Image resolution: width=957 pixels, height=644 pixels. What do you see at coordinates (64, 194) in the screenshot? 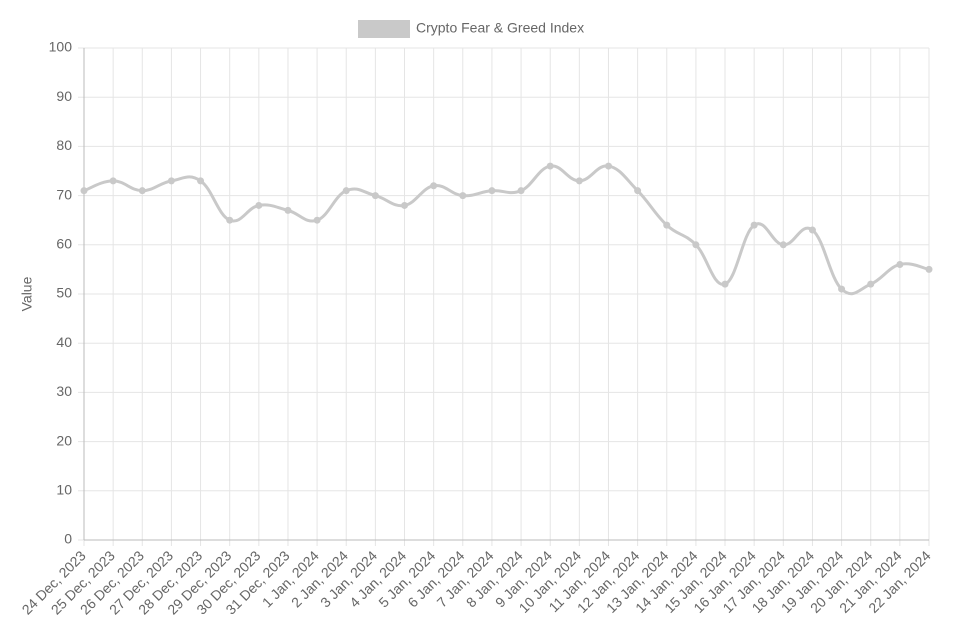
I see `y-tick-label: 70` at bounding box center [64, 194].